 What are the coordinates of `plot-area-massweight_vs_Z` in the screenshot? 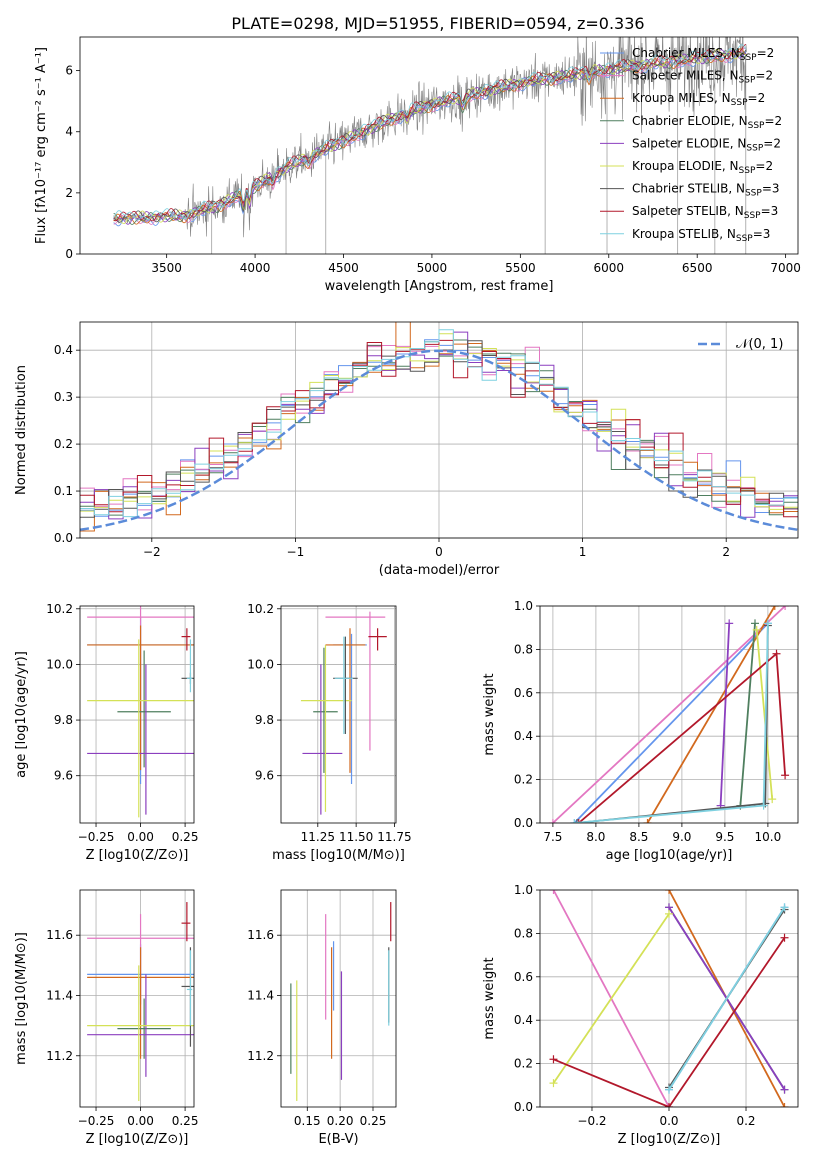 It's located at (669, 998).